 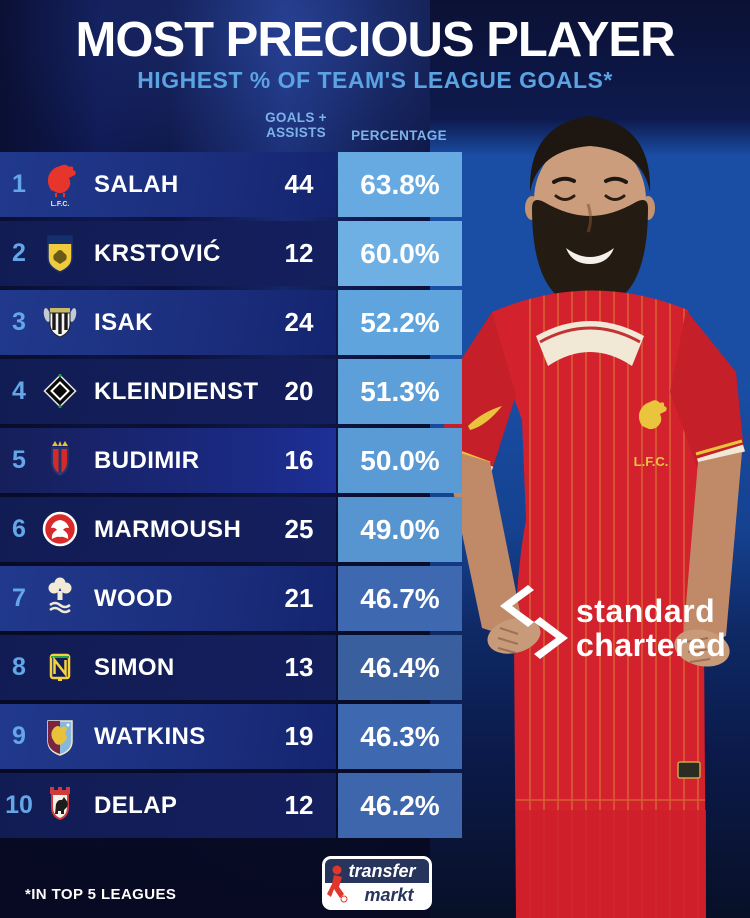 What do you see at coordinates (231, 598) in the screenshot?
I see `table-row: 7 WOOD 21 46.7%` at bounding box center [231, 598].